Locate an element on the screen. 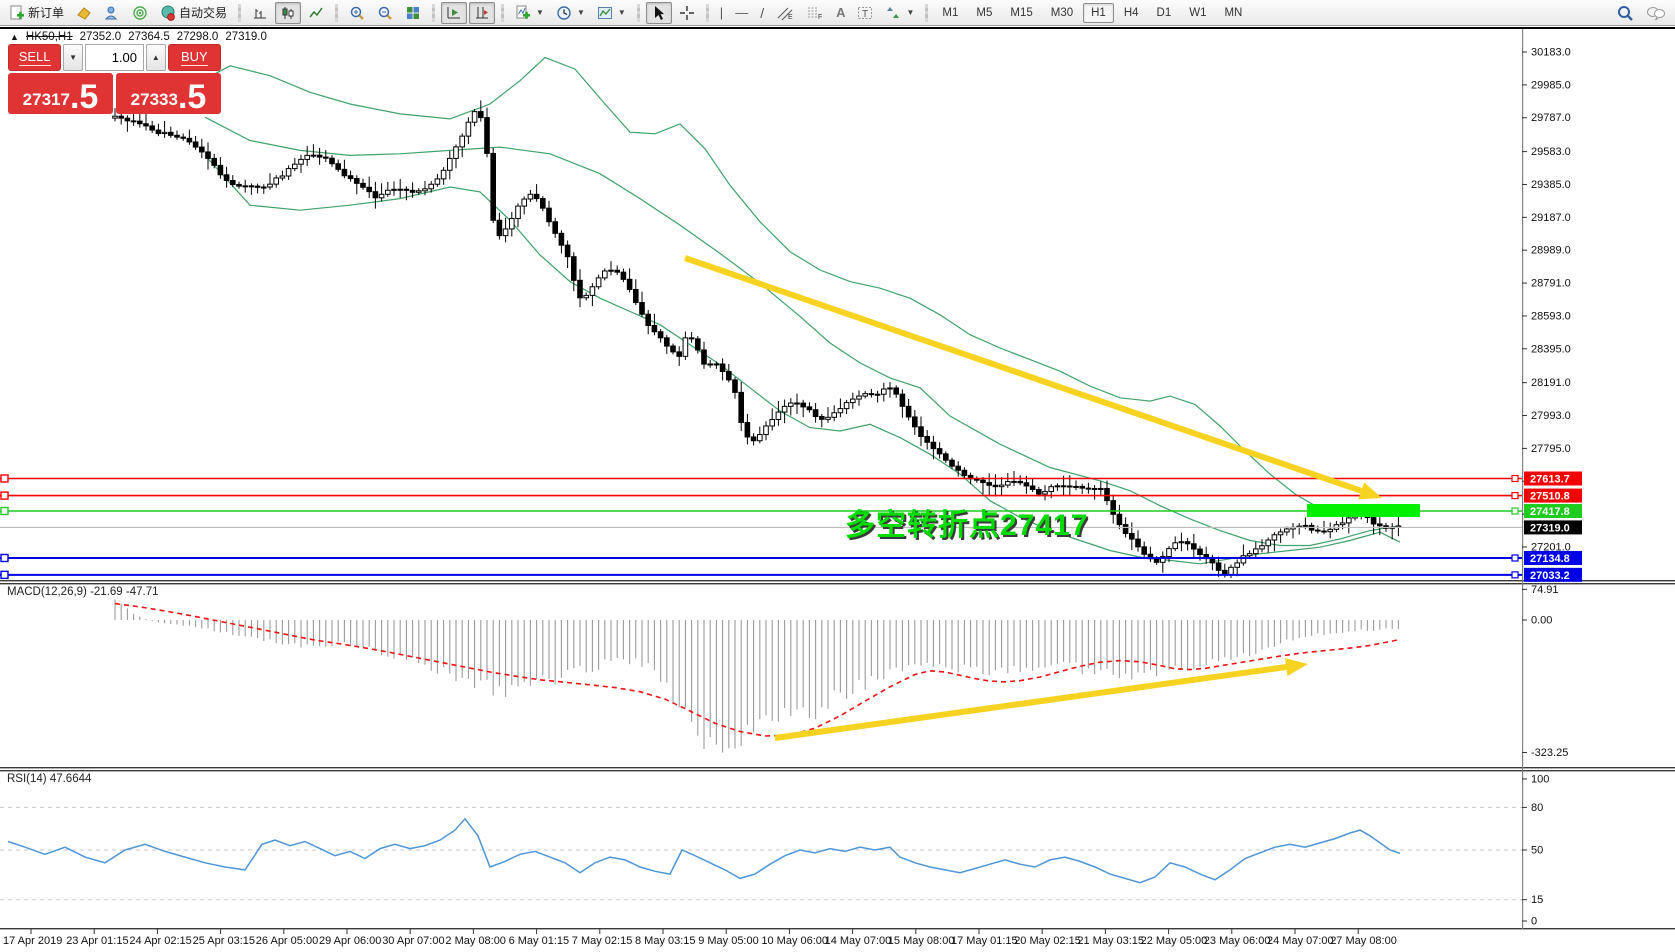 Image resolution: width=1675 pixels, height=952 pixels. zoom-in-button is located at coordinates (357, 13).